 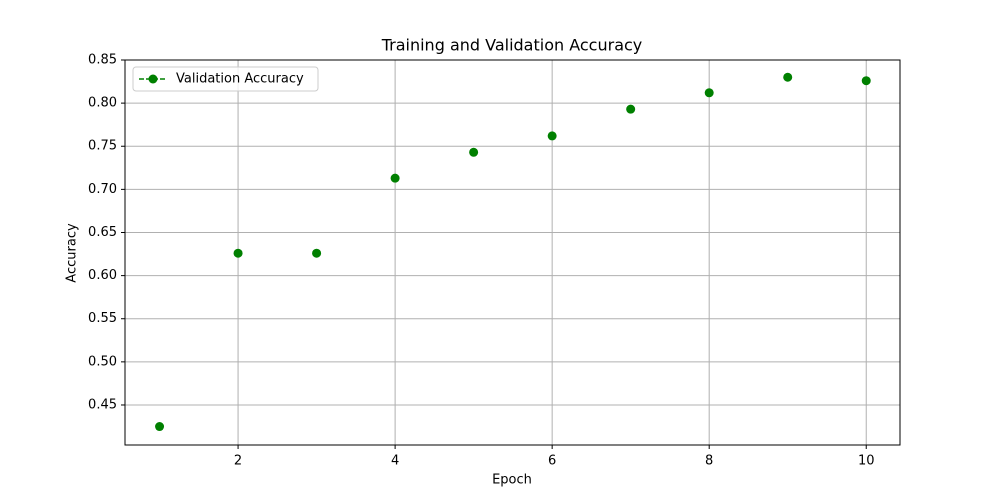 I want to click on legend-box, so click(x=225, y=79).